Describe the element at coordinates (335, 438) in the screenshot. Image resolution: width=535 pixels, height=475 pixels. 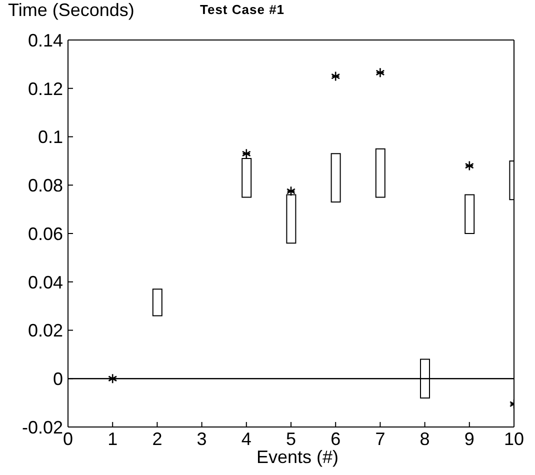
I see `x-tick-label: 6` at that location.